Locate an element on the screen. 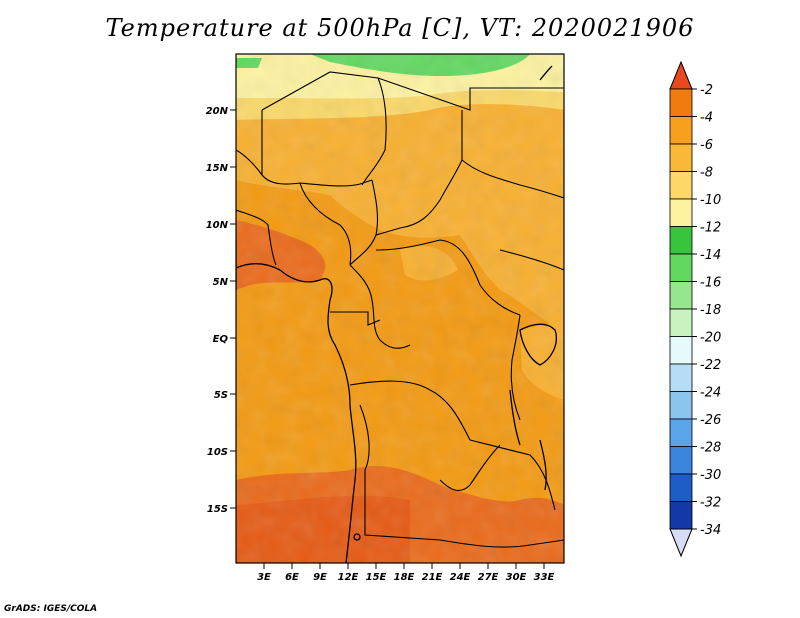 Image resolution: width=800 pixels, height=618 pixels. colorbar-label: -24 is located at coordinates (710, 393).